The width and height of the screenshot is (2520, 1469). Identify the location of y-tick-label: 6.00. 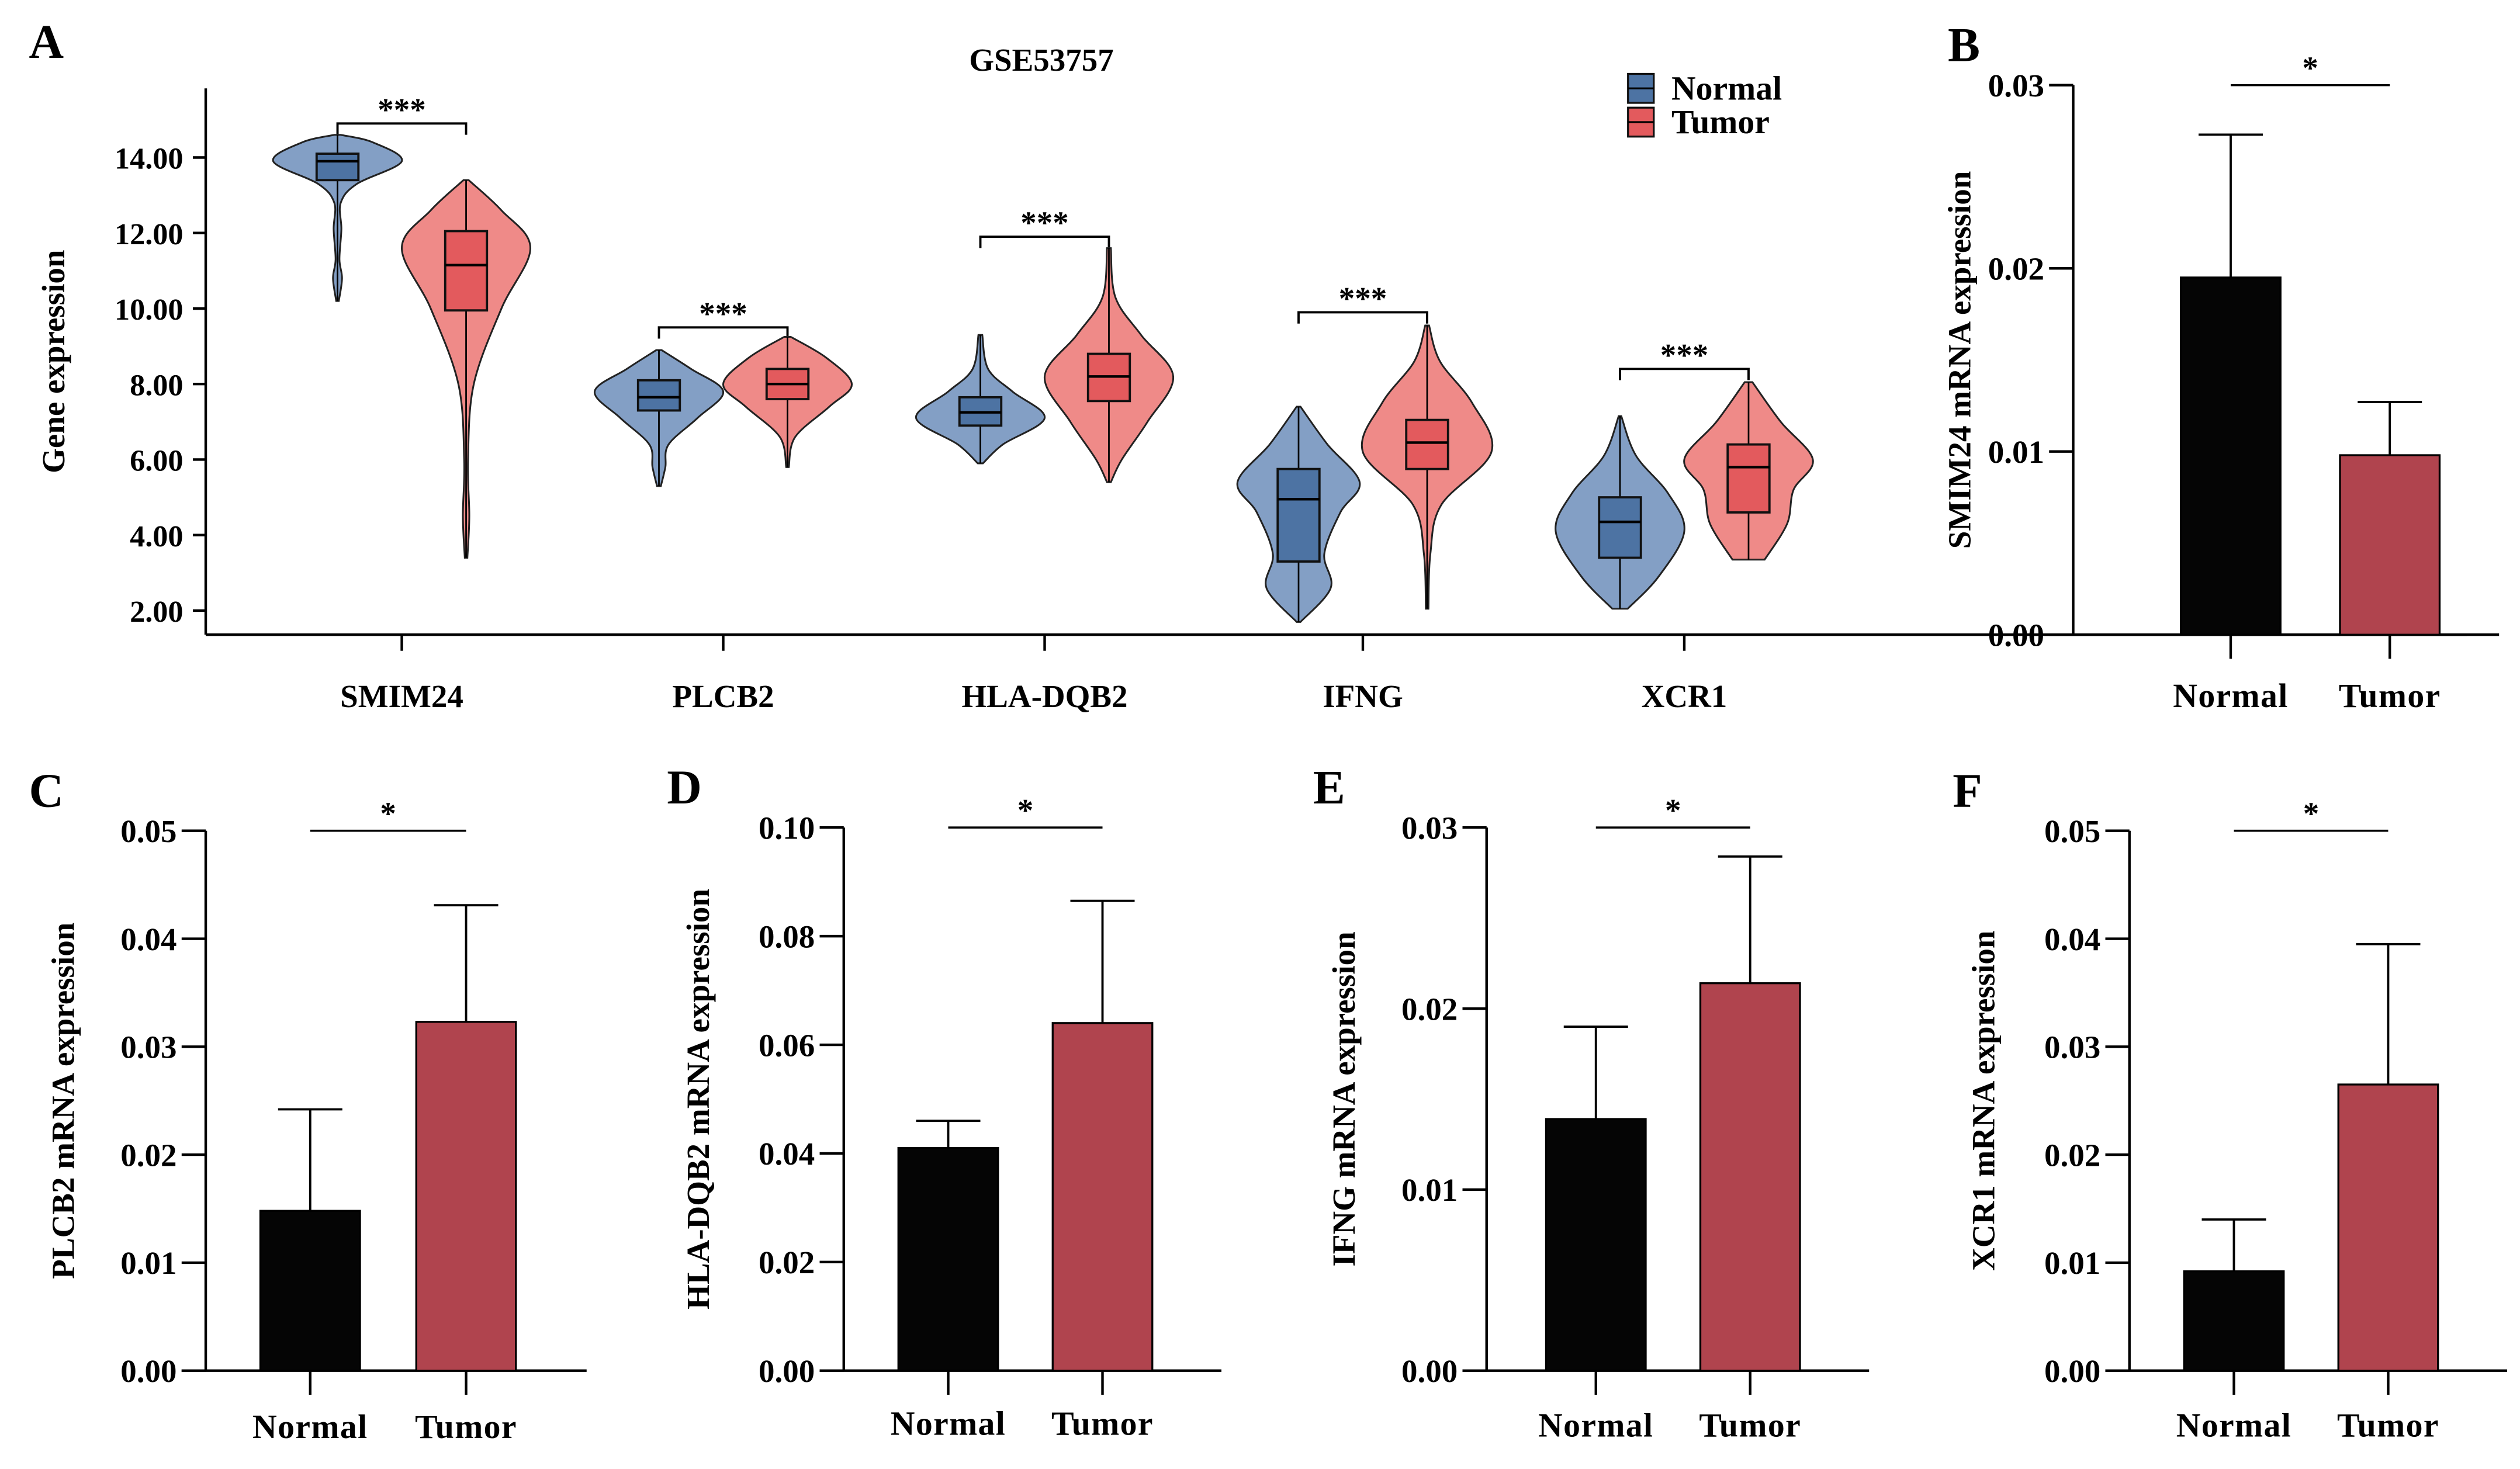
(156, 461).